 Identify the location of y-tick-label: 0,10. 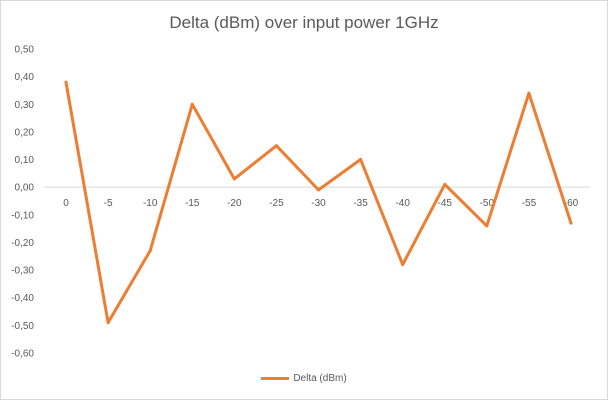
(25, 160).